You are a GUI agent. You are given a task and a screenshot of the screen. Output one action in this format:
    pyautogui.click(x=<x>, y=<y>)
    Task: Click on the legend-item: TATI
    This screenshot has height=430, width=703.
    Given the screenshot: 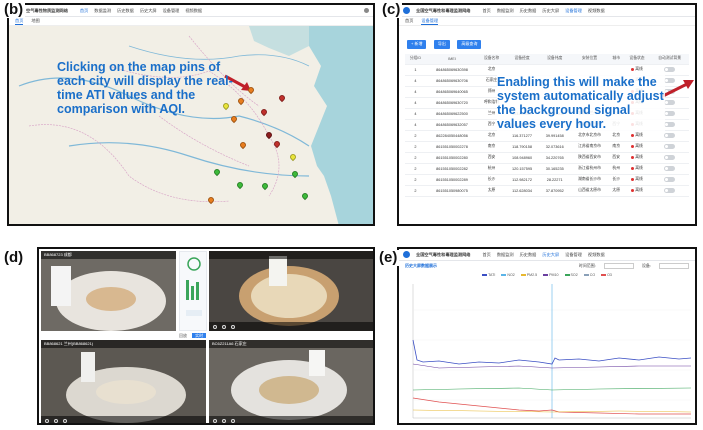 What is the action you would take?
    pyautogui.click(x=488, y=275)
    